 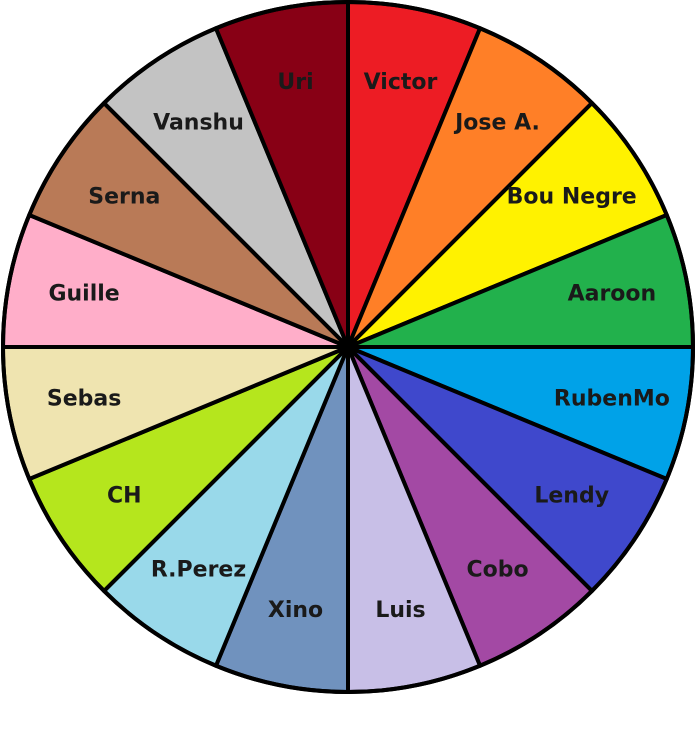 I want to click on wheel-slice-label: Jose A., so click(x=496, y=122).